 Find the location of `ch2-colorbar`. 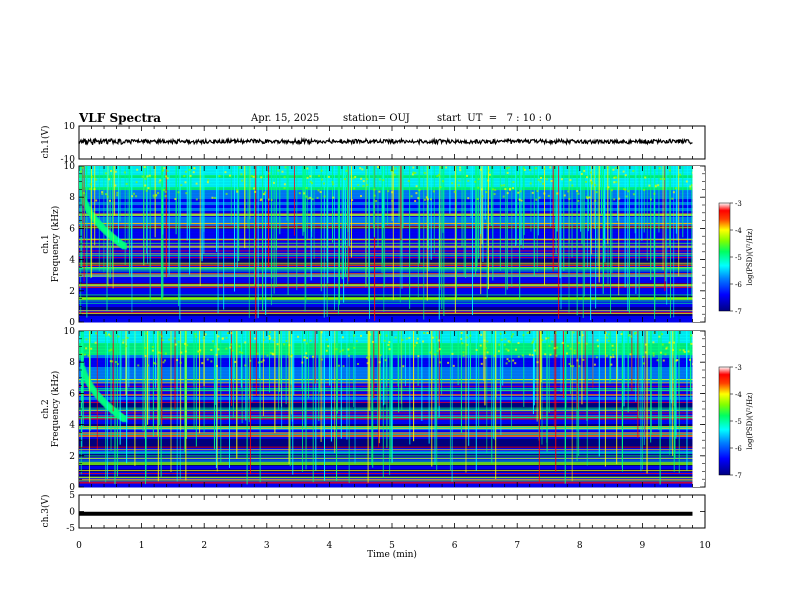

ch2-colorbar is located at coordinates (724, 421).